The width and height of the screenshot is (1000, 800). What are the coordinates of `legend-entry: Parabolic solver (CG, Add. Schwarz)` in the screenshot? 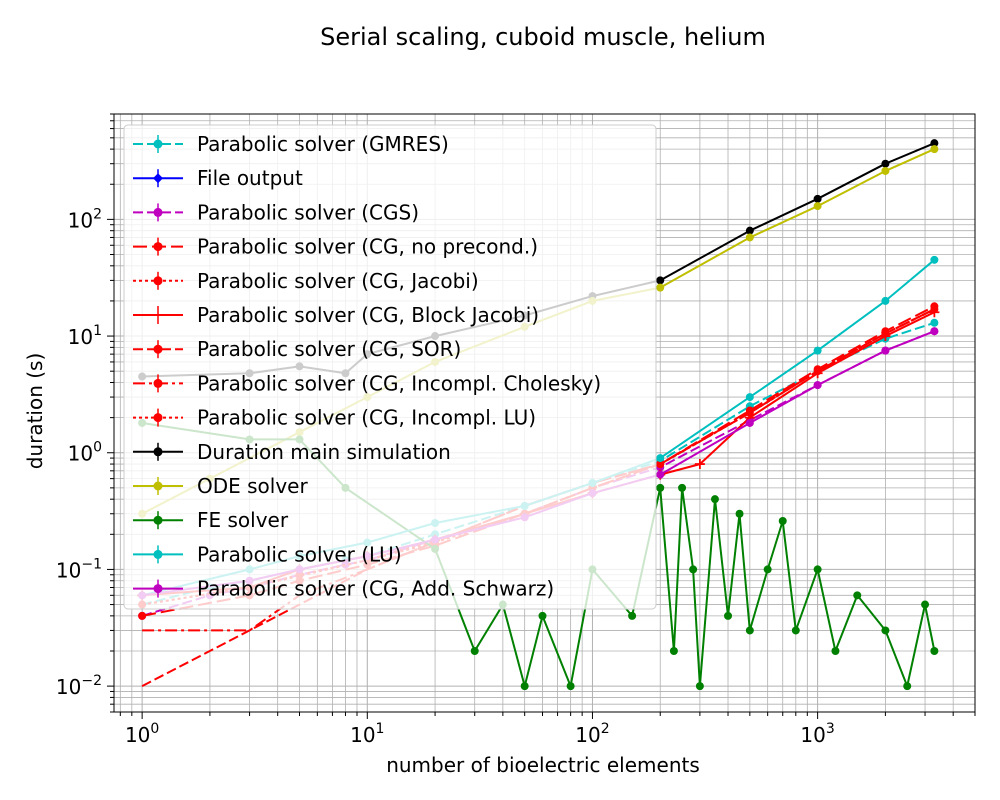 It's located at (343, 589).